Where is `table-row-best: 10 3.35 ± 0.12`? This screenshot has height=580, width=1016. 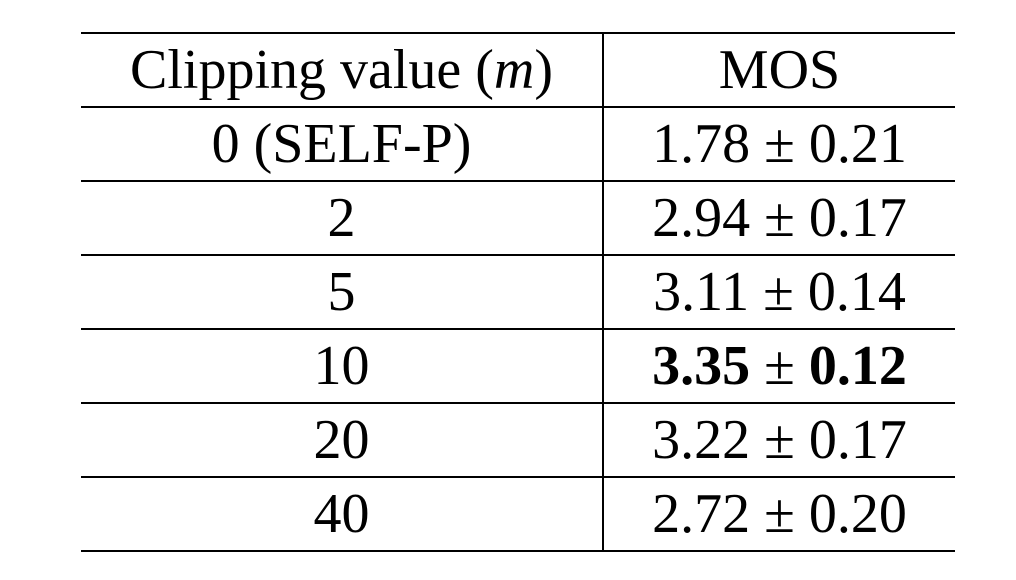
table-row-best: 10 3.35 ± 0.12 is located at coordinates (518, 366).